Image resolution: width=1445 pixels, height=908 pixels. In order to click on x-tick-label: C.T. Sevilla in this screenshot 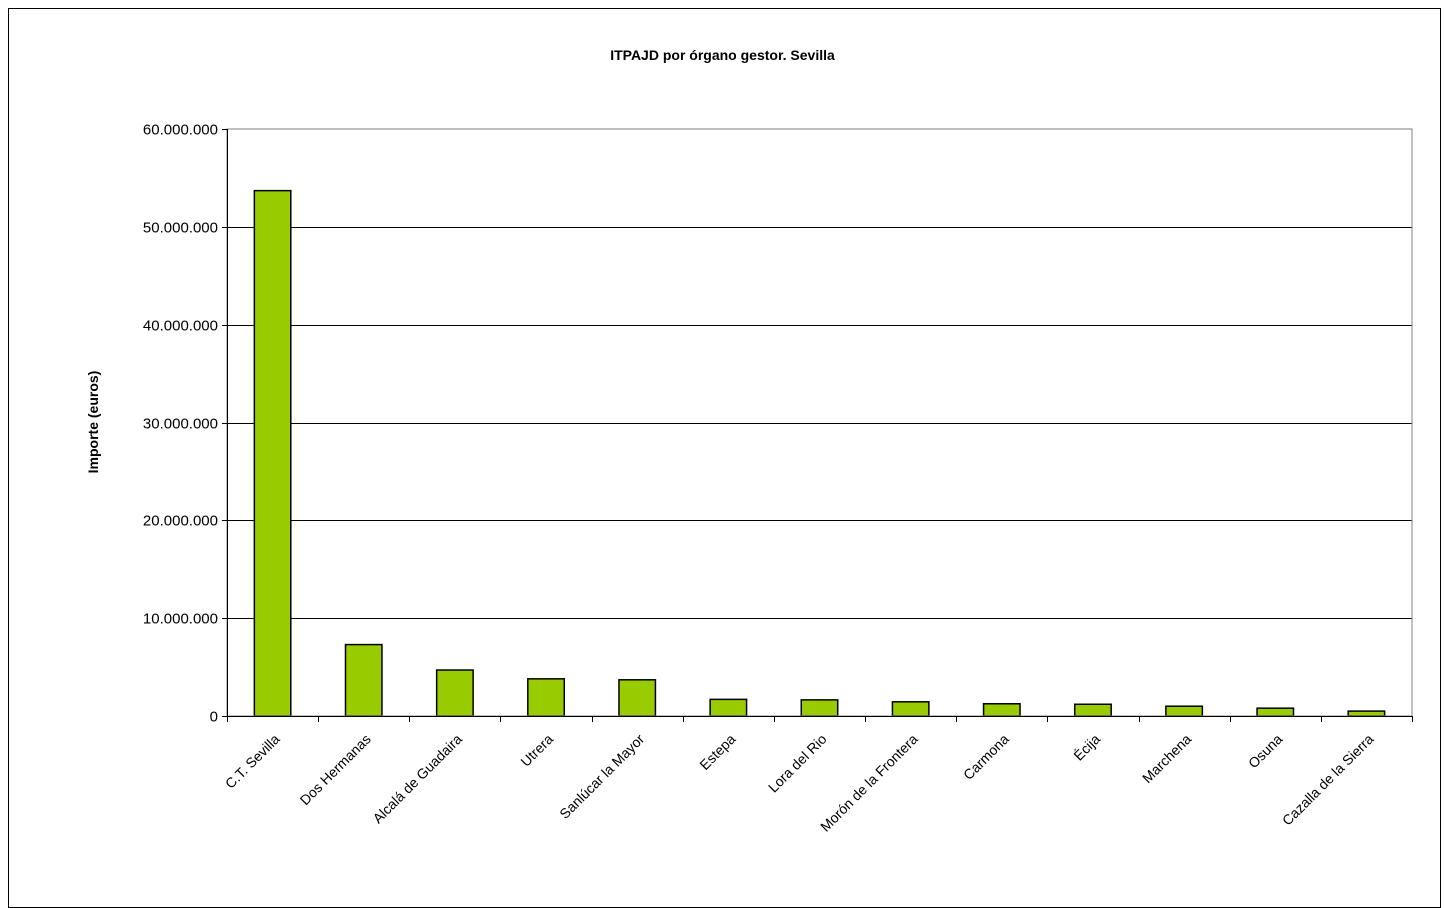, I will do `click(252, 761)`.